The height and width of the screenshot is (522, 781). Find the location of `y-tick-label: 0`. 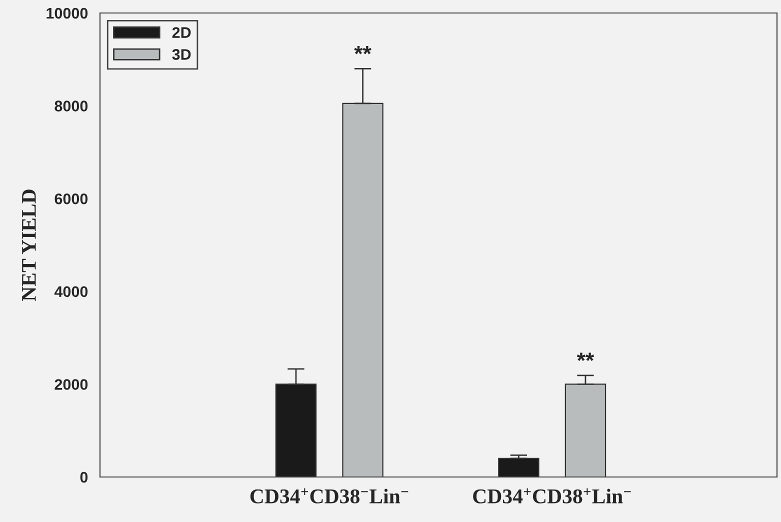

y-tick-label: 0 is located at coordinates (84, 477).